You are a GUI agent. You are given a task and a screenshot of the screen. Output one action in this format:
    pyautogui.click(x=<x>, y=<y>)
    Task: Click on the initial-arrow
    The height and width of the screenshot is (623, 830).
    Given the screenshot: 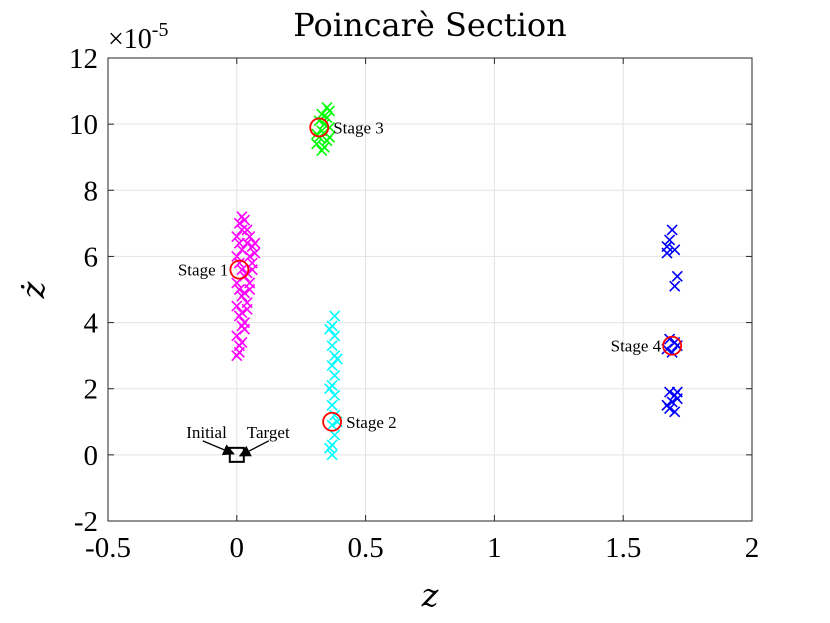 What is the action you would take?
    pyautogui.click(x=218, y=448)
    